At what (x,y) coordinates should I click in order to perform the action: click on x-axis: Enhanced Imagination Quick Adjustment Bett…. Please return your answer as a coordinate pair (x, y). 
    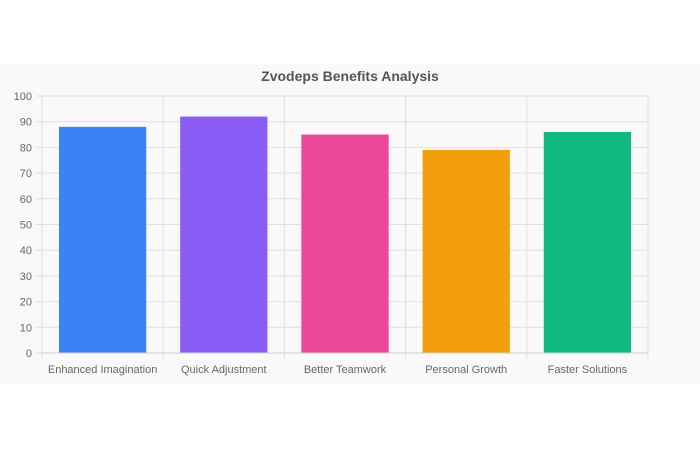
    Looking at the image, I should click on (345, 364).